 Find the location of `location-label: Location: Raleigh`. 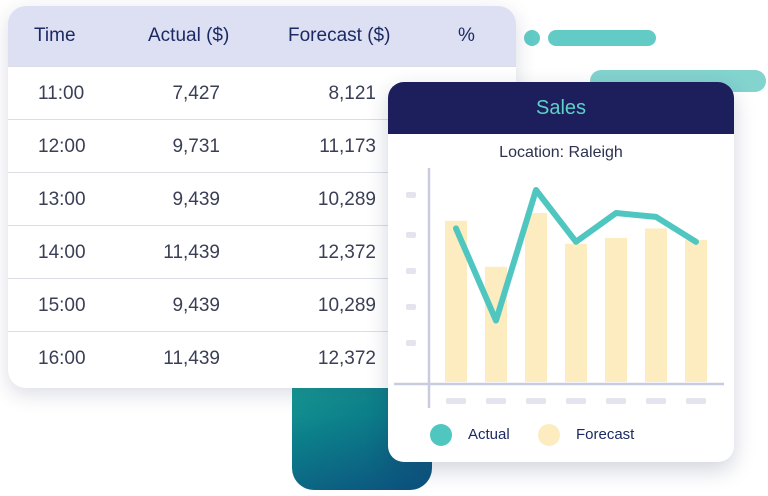

location-label: Location: Raleigh is located at coordinates (561, 152).